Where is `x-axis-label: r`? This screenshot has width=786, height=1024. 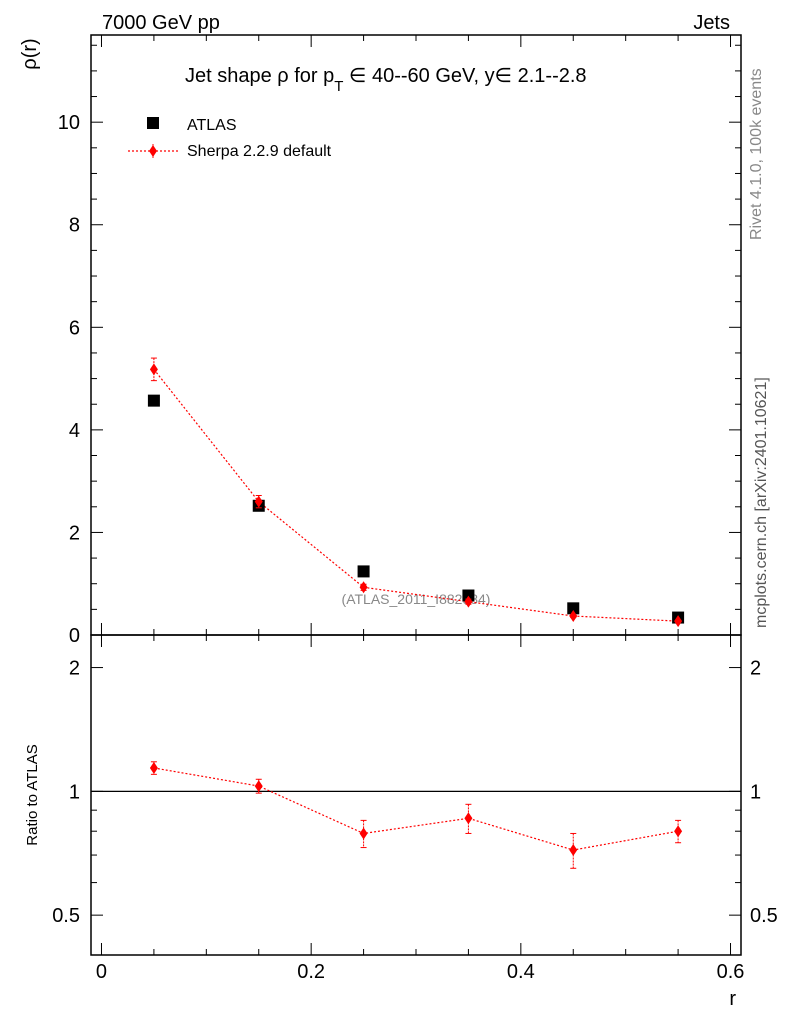
x-axis-label: r is located at coordinates (732, 999).